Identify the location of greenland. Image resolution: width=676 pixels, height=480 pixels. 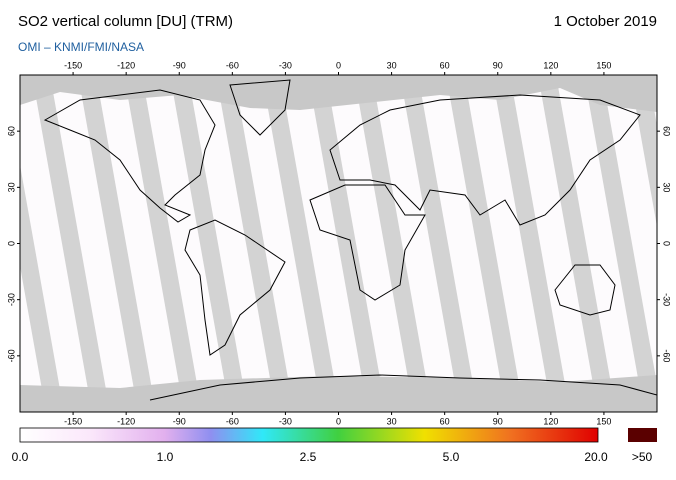
(260, 107).